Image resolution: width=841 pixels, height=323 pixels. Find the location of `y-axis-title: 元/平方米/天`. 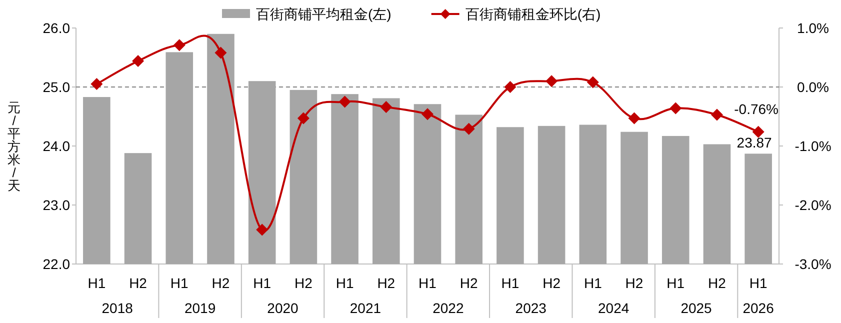

y-axis-title: 元/平方米/天 is located at coordinates (14, 146).